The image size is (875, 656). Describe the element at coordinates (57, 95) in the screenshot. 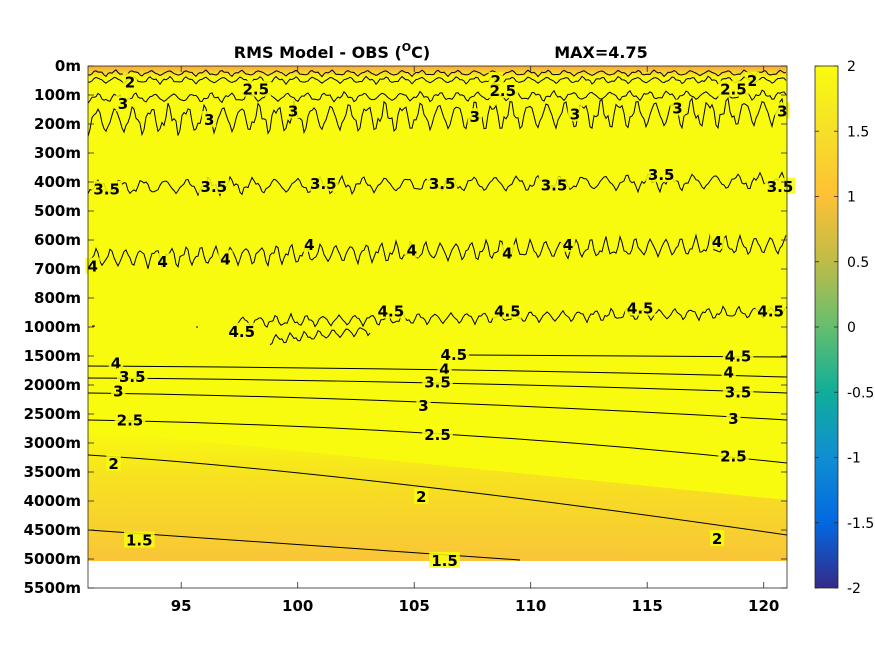

I see `y-tick-label: 100m` at that location.